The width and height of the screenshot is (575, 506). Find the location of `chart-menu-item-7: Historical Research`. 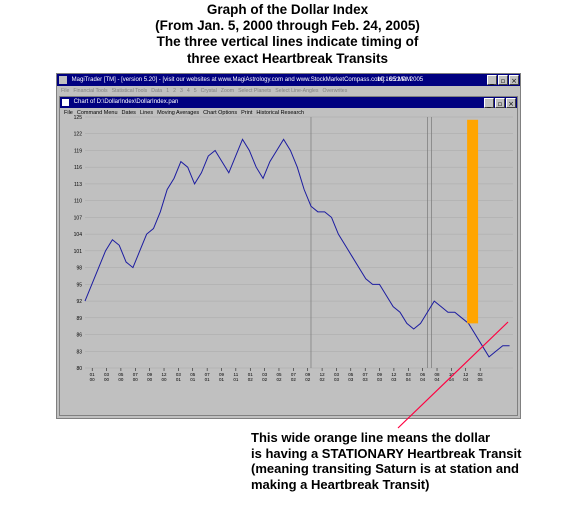

chart-menu-item-7: Historical Research is located at coordinates (280, 113).